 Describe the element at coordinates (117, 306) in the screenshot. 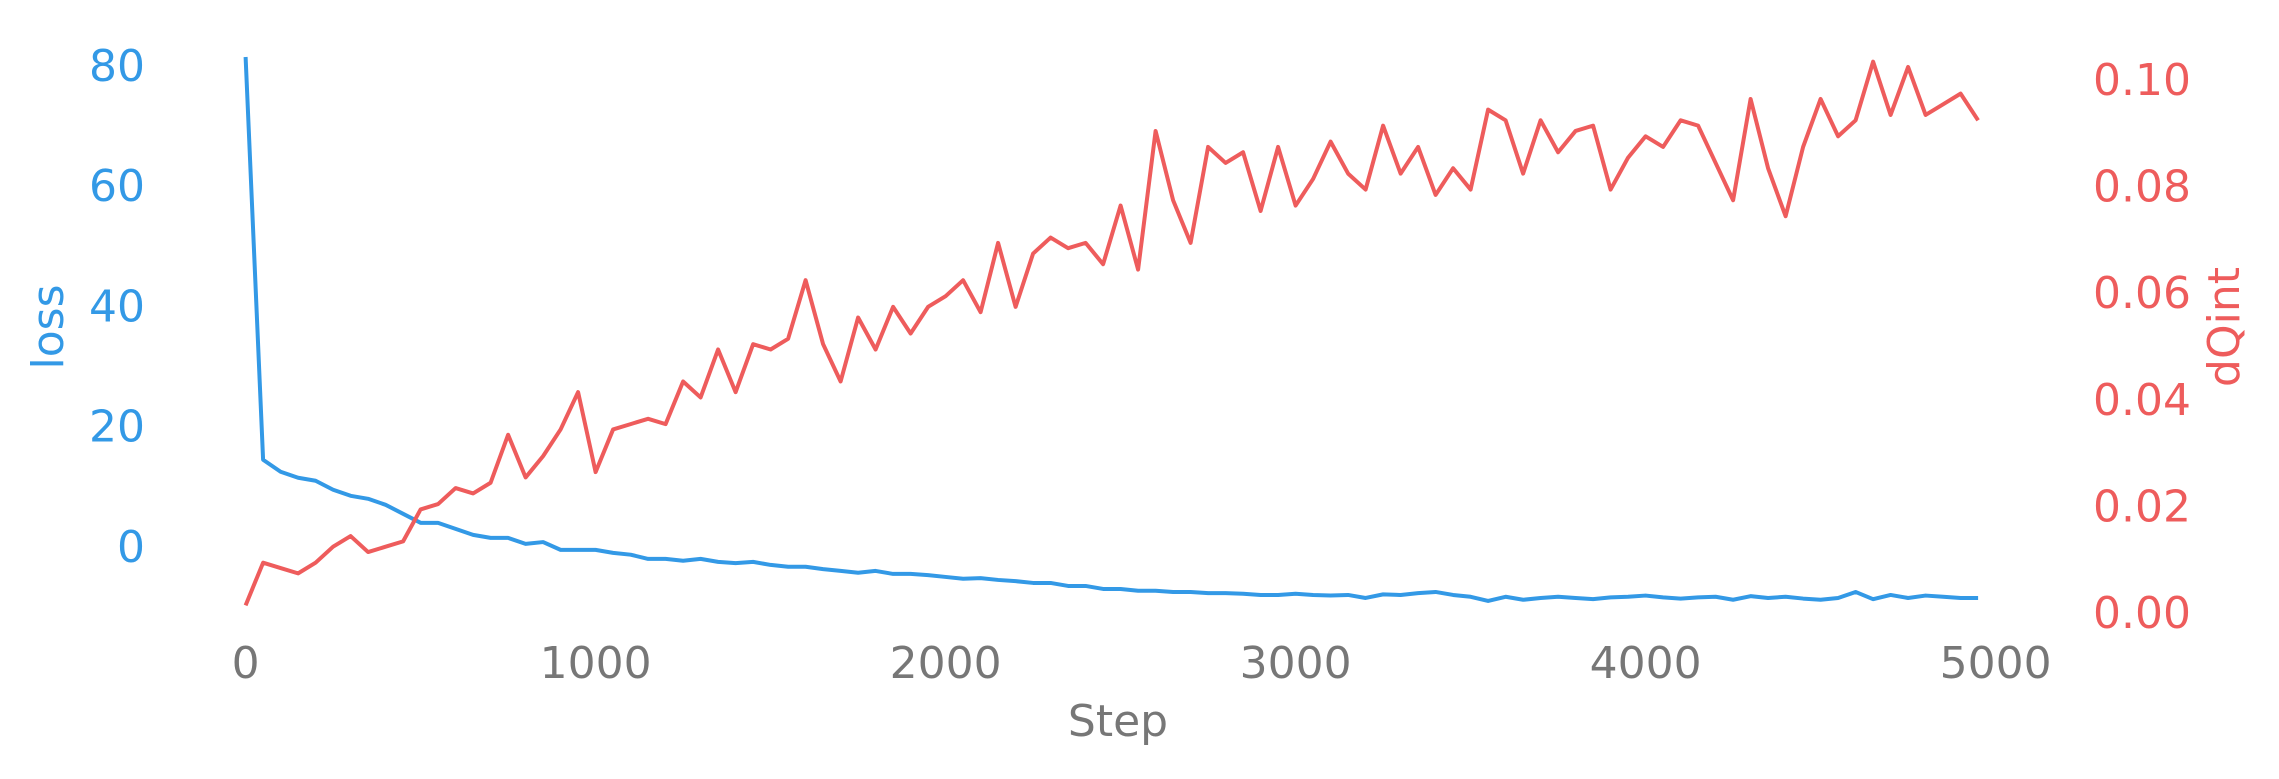

I see `y-tick-label: 40` at that location.